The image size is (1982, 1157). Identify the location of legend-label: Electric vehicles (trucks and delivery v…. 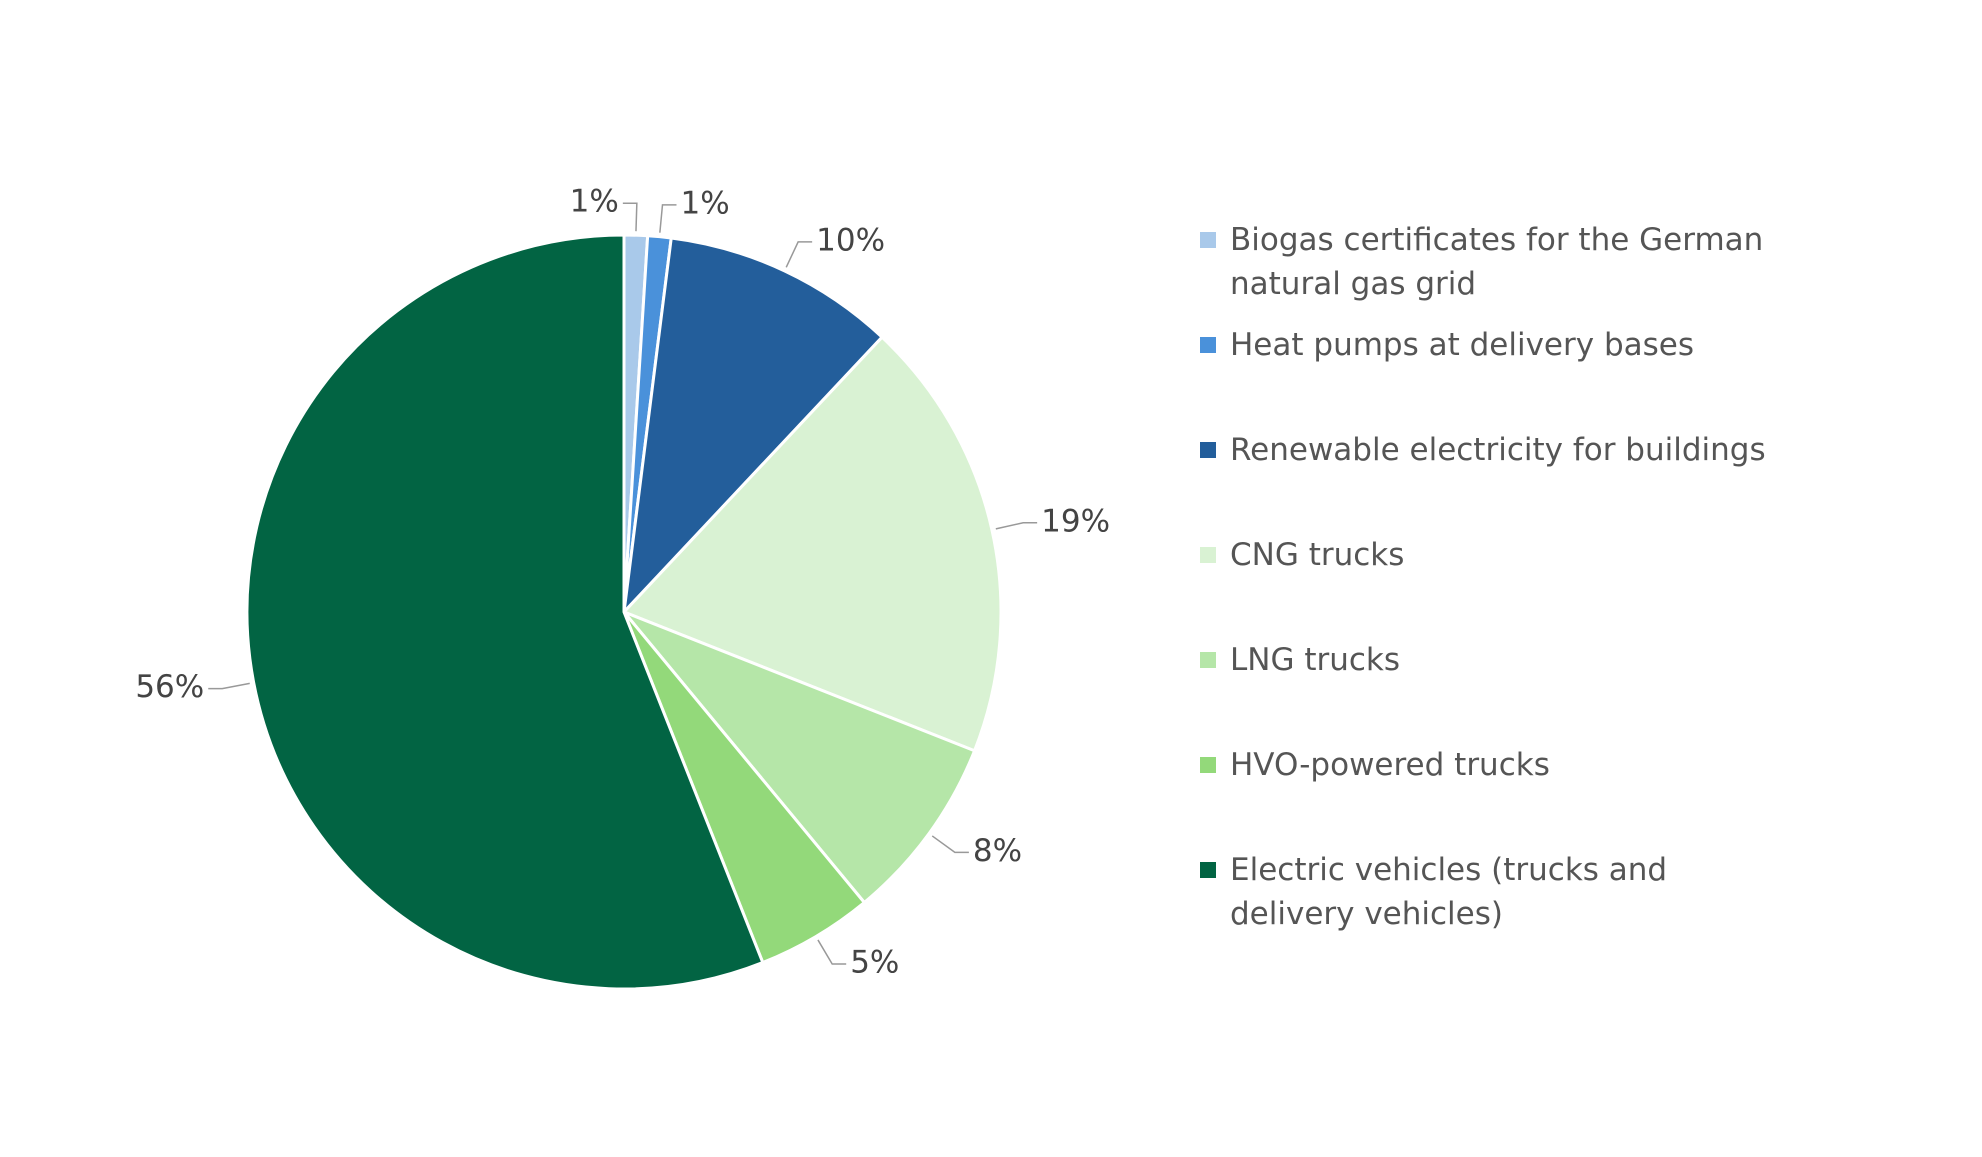
(1449, 892).